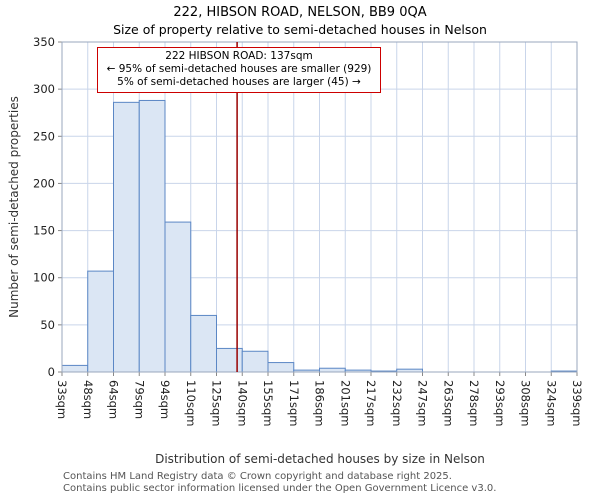 The height and width of the screenshot is (500, 600). Describe the element at coordinates (300, 12) in the screenshot. I see `chart-title: 222, HIBSON ROAD, NELSON, BB9 0QA` at that location.